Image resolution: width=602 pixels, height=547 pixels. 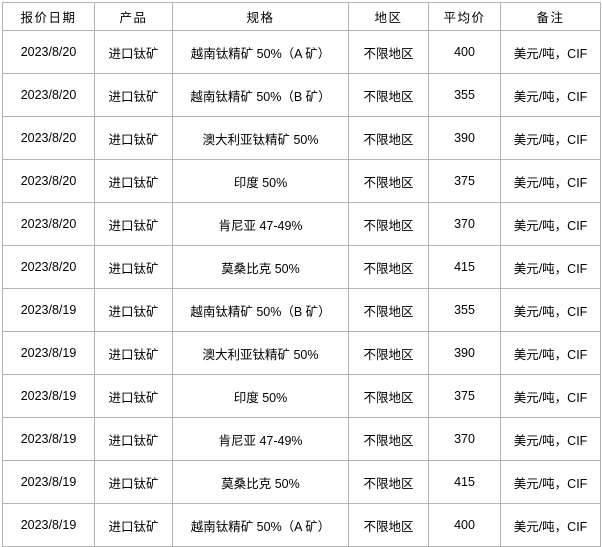 I want to click on column-header-region: 地区, so click(x=388, y=16).